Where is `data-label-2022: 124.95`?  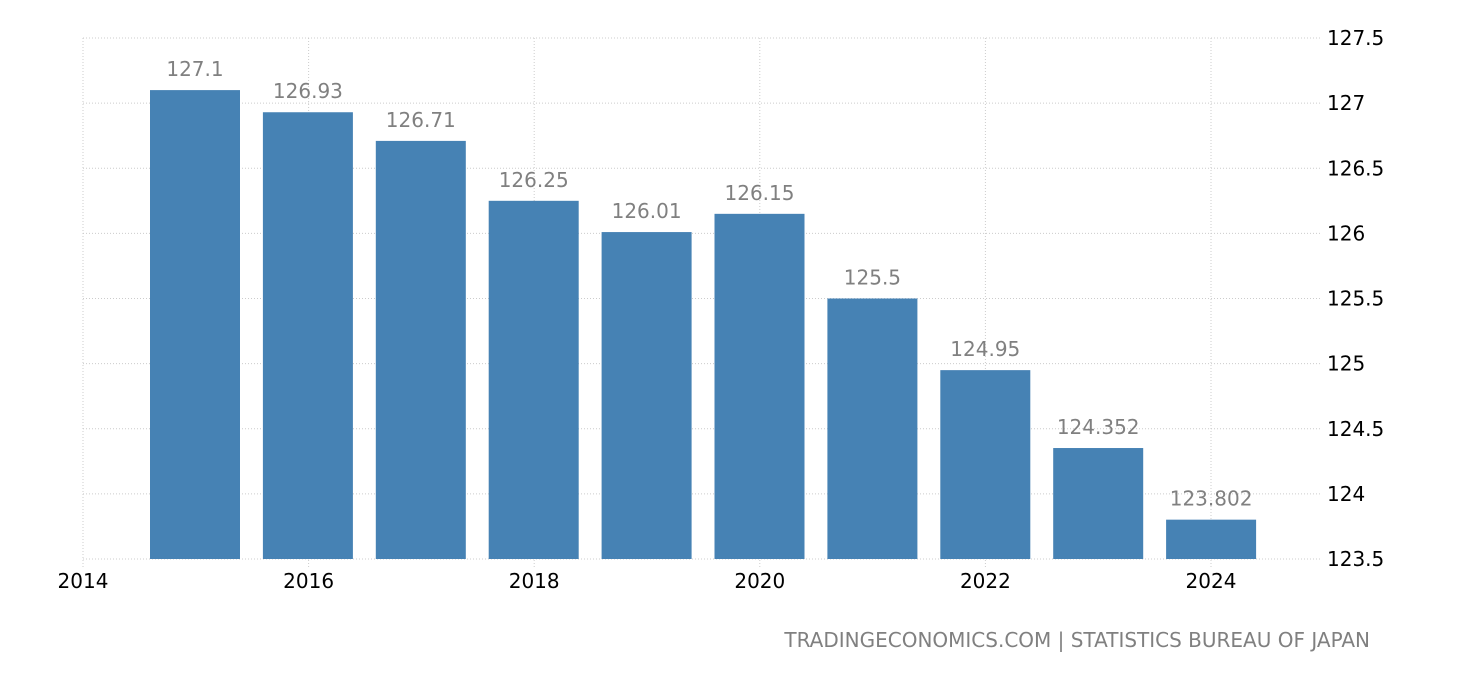 data-label-2022: 124.95 is located at coordinates (985, 349).